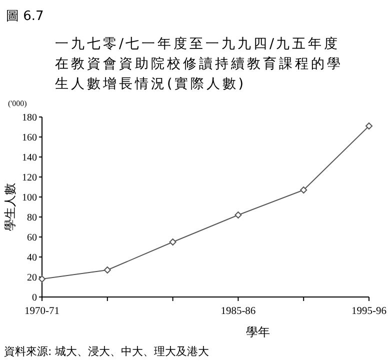  Describe the element at coordinates (29, 198) in the screenshot. I see `y-tick-label: 100` at that location.